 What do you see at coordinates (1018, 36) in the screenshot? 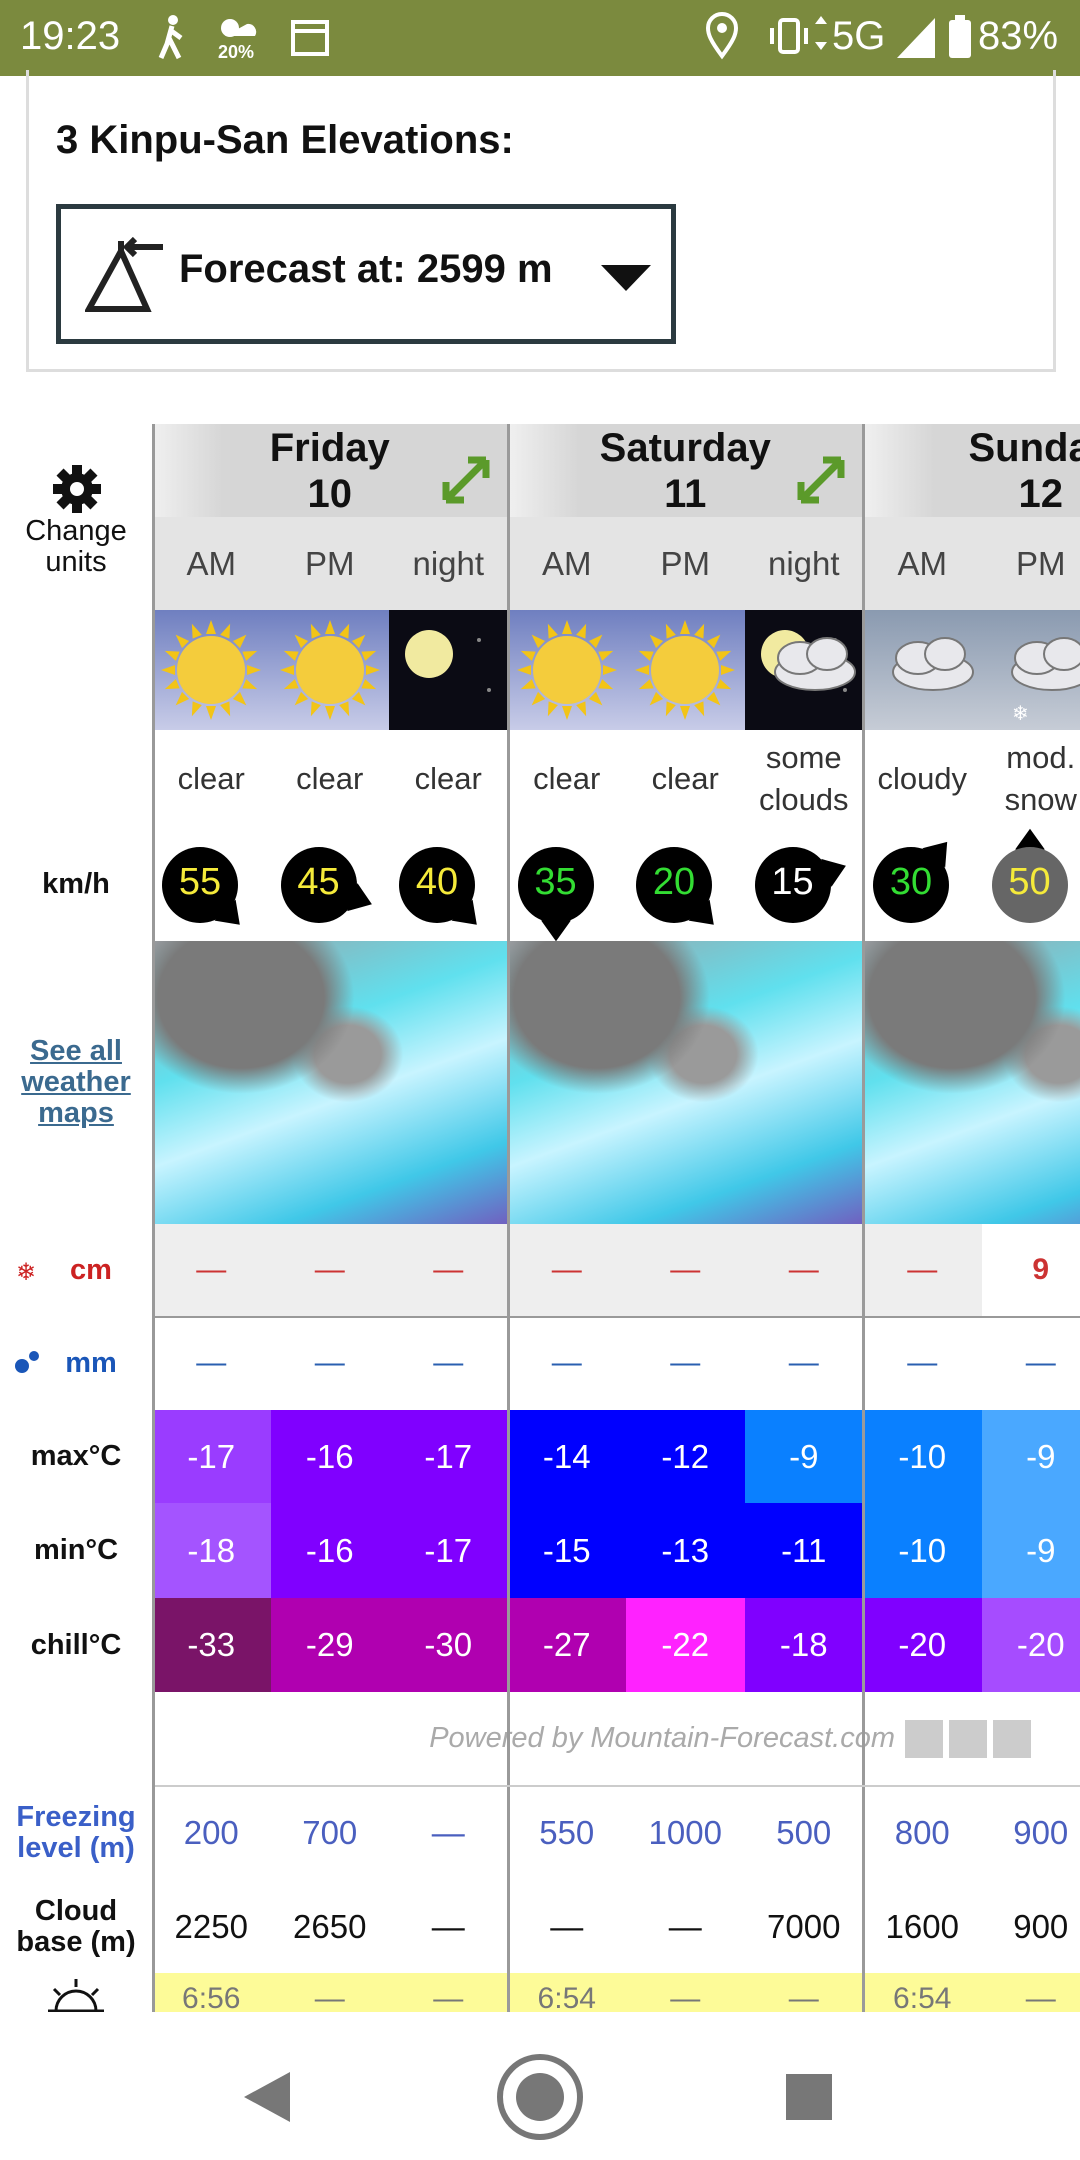
I see `battery: 83%` at bounding box center [1018, 36].